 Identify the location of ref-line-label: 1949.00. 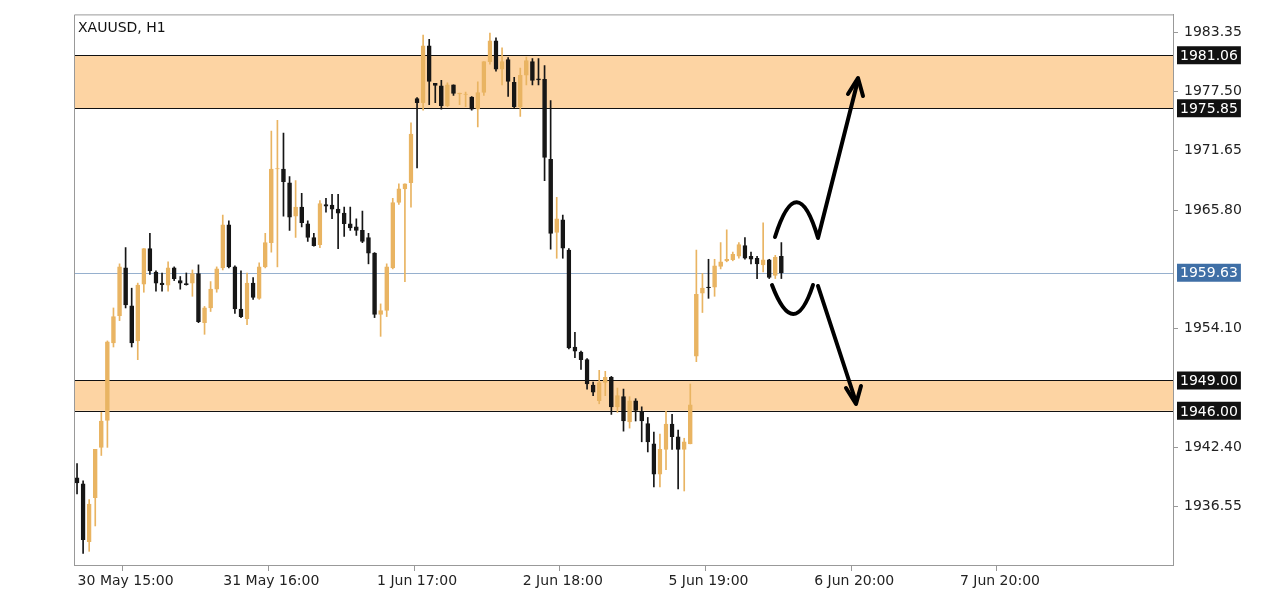
(1209, 380).